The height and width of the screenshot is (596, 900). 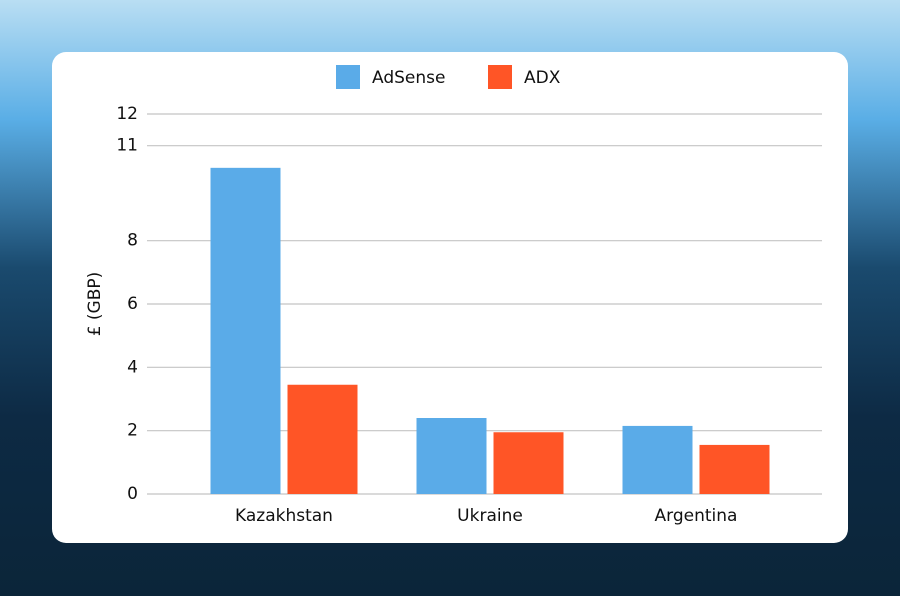 What do you see at coordinates (132, 241) in the screenshot?
I see `y-tick-label: 8` at bounding box center [132, 241].